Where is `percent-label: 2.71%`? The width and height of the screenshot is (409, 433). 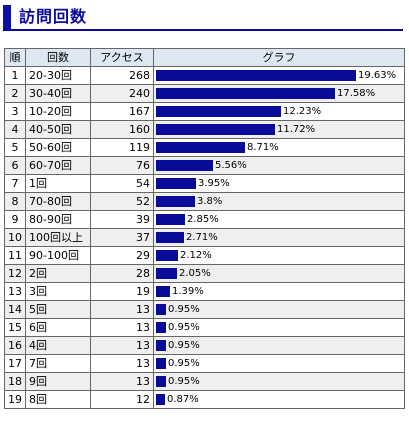
percent-label: 2.71% is located at coordinates (202, 237).